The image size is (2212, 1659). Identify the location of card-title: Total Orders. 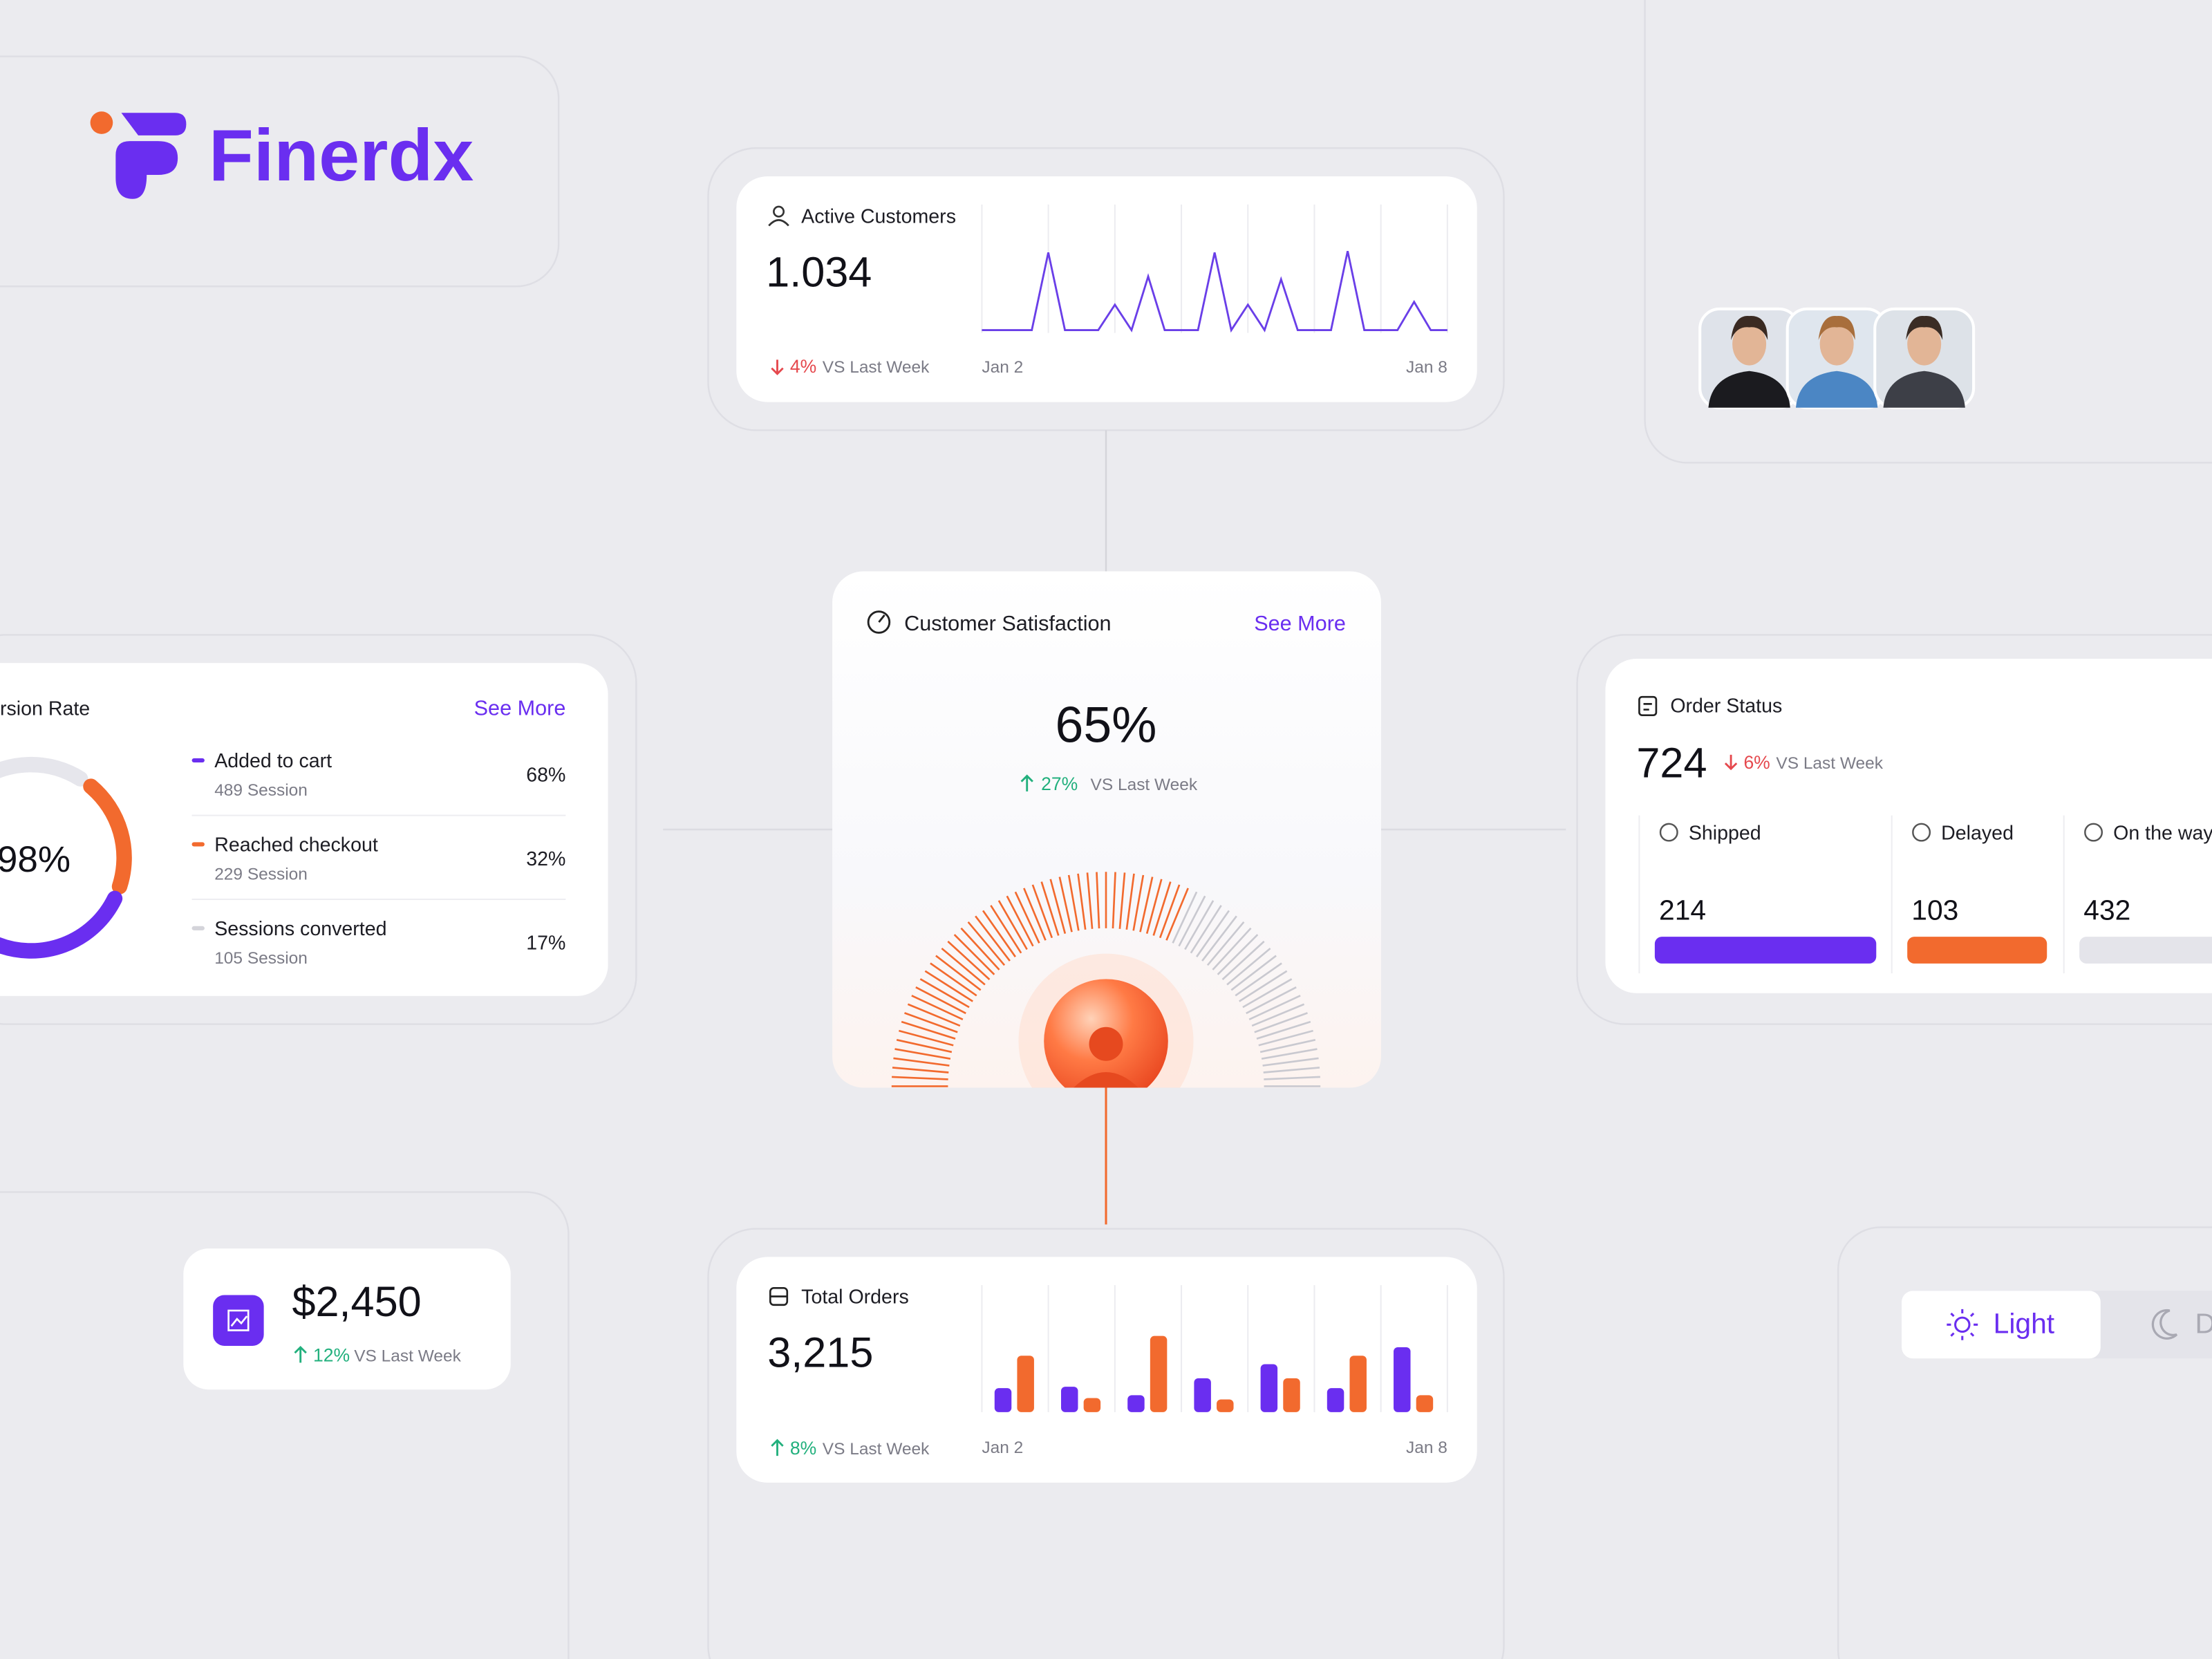
(855, 1297).